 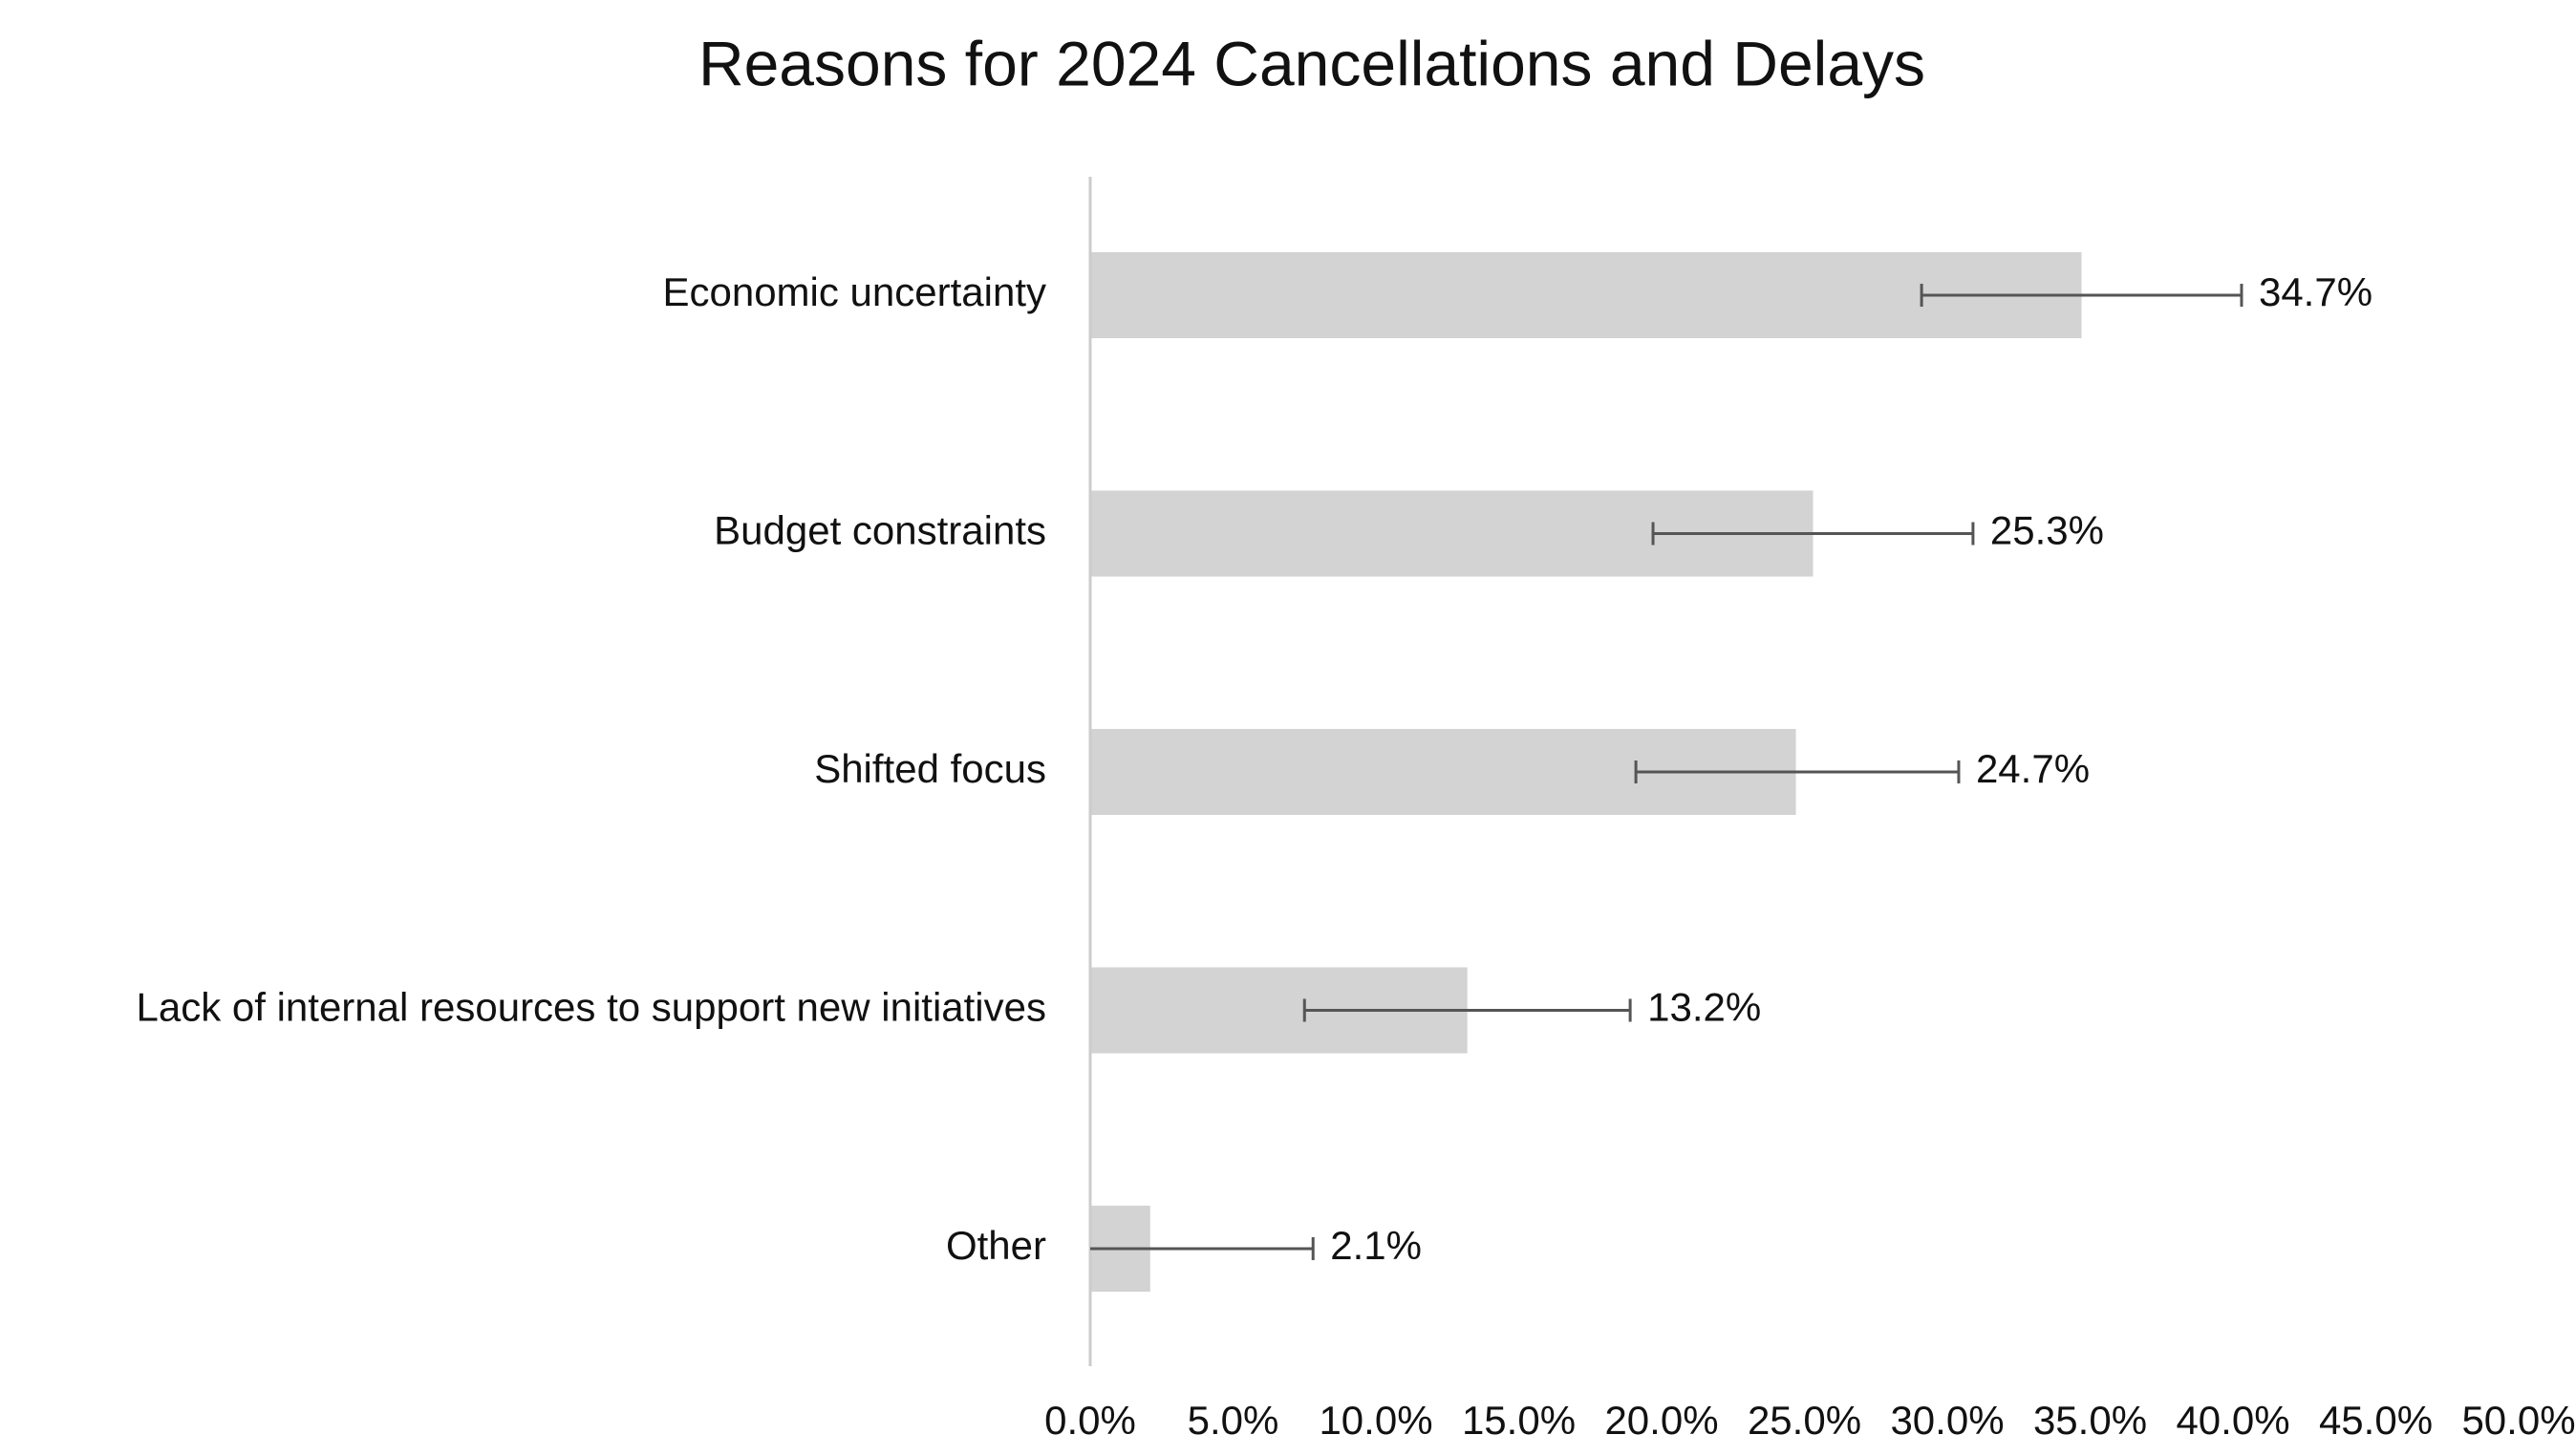 I want to click on x-tick-label: 20.0%, so click(x=1661, y=1420).